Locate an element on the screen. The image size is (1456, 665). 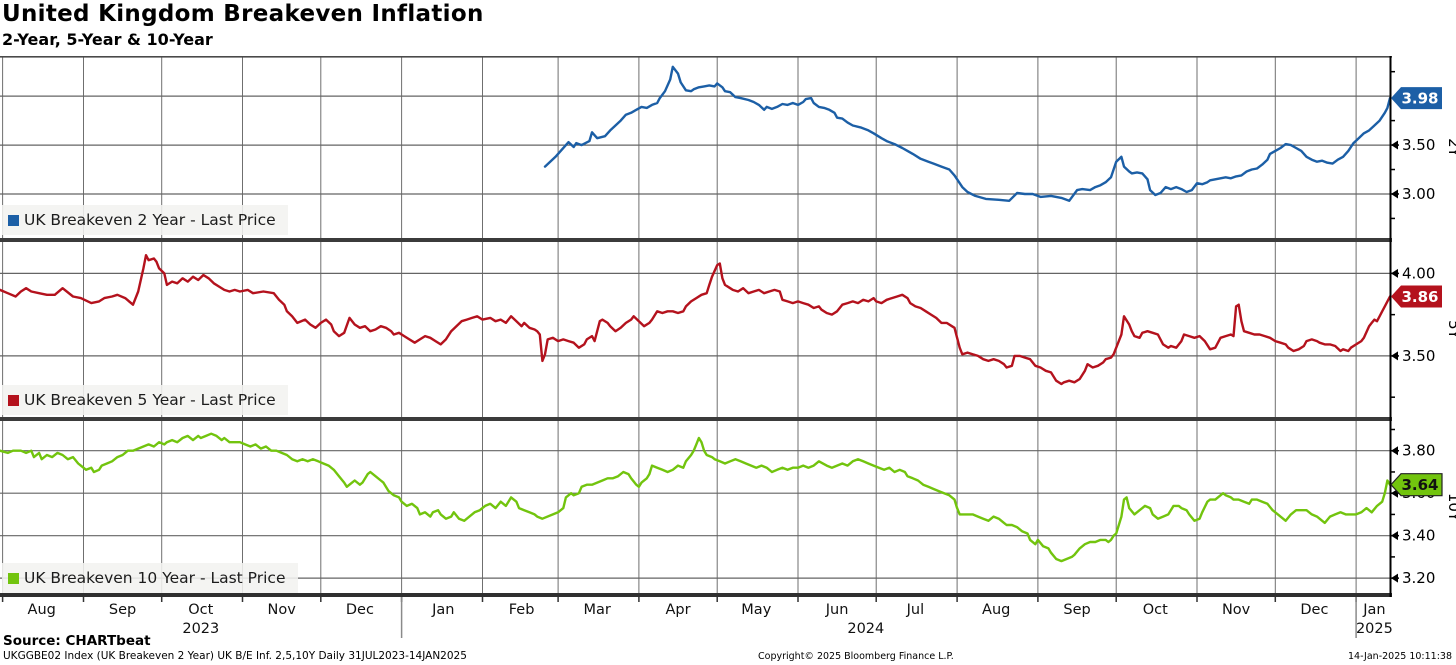
svg-text: 3.00 is located at coordinates (1418, 194).